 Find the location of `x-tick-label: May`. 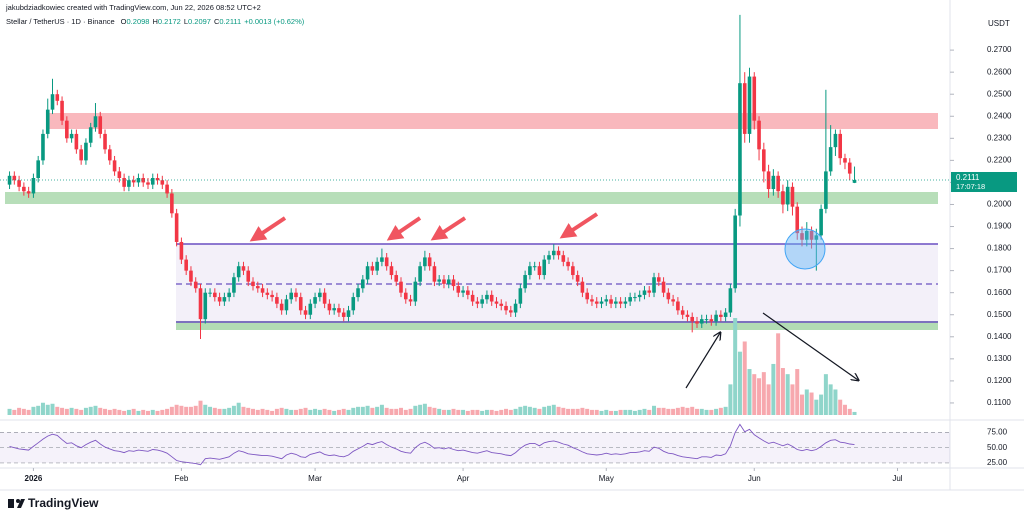

x-tick-label: May is located at coordinates (606, 478).